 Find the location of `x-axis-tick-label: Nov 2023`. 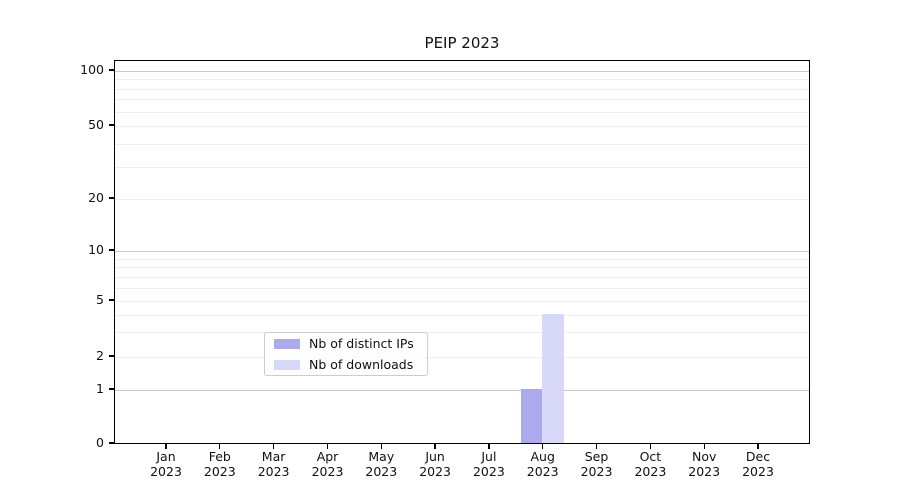

x-axis-tick-label: Nov 2023 is located at coordinates (704, 464).